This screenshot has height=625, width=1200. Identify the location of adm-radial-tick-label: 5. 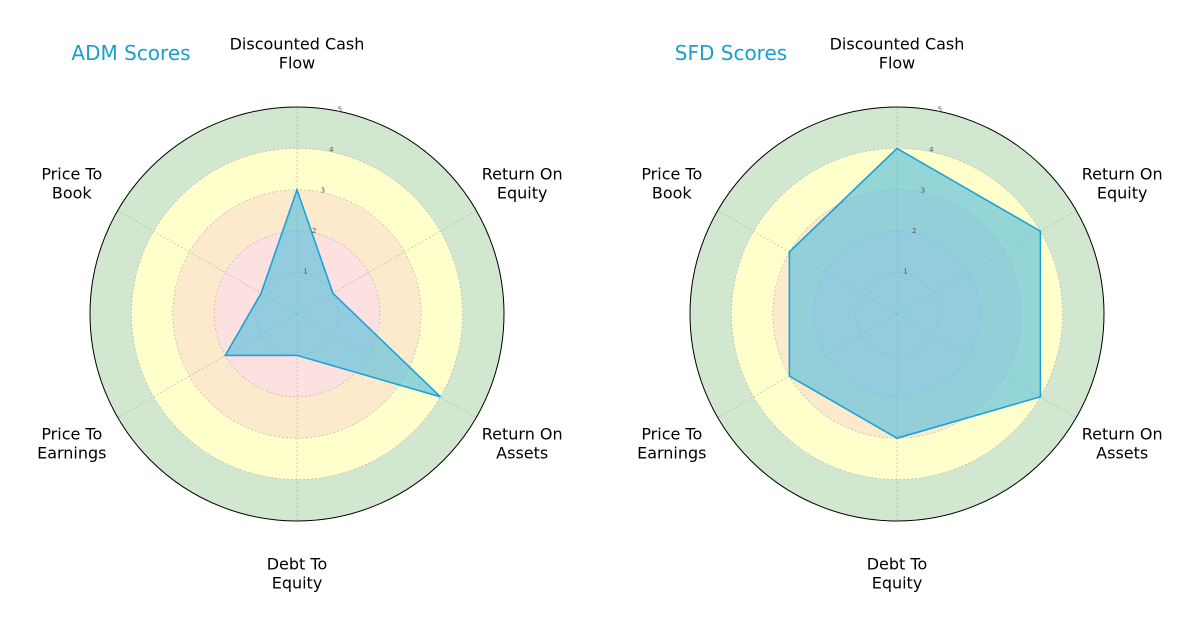
(340, 110).